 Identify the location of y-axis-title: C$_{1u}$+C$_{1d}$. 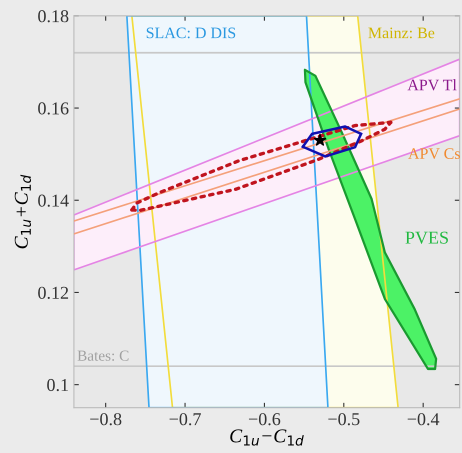
(22, 211).